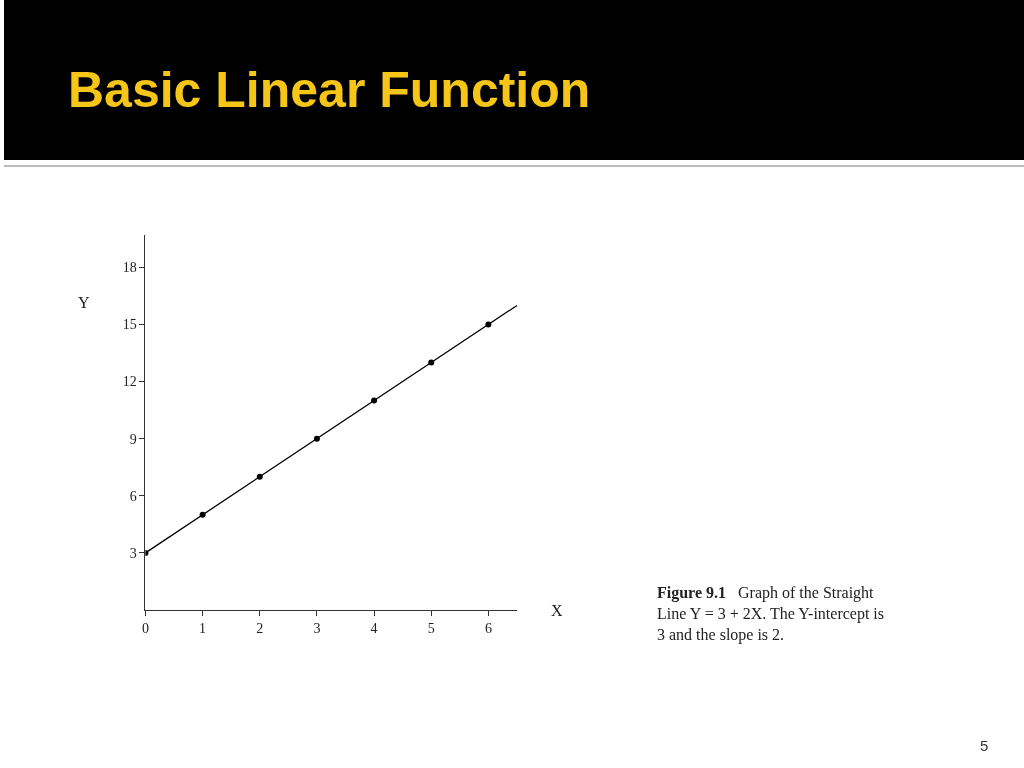 The width and height of the screenshot is (1024, 768). What do you see at coordinates (317, 628) in the screenshot?
I see `x-tick-label: 3` at bounding box center [317, 628].